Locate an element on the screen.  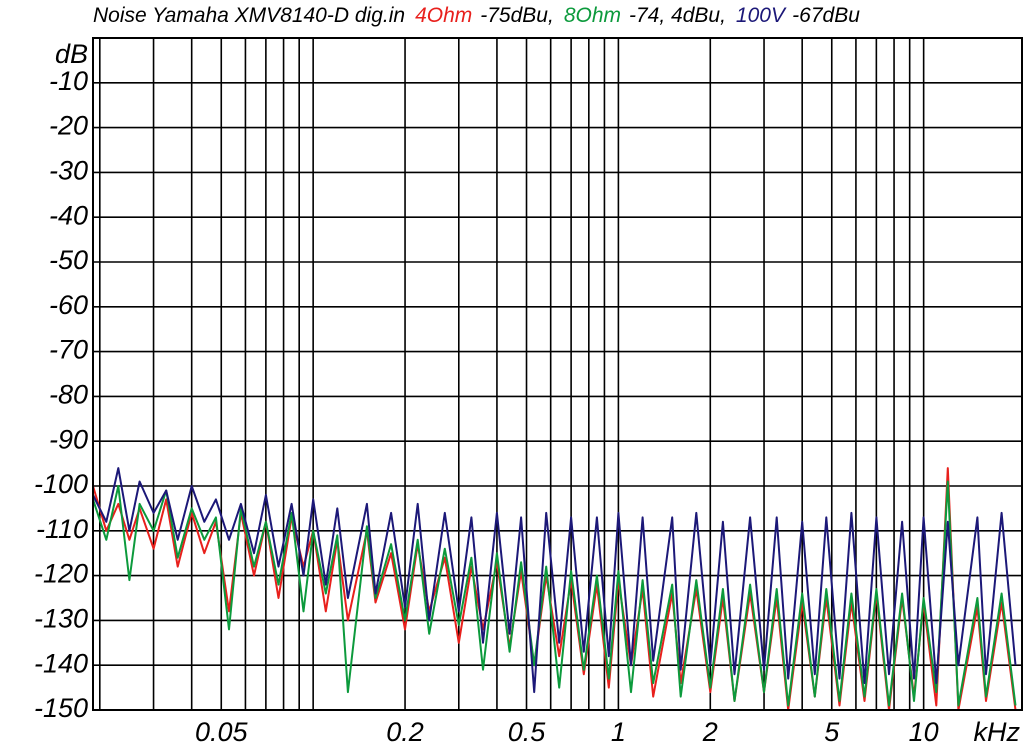
y-tick-label: -20 is located at coordinates (68, 126).